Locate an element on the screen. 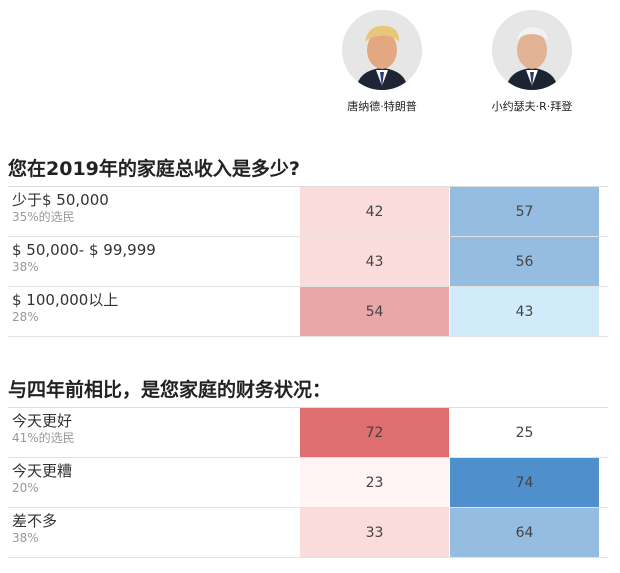  row-label: 今天更好 is located at coordinates (42, 421).